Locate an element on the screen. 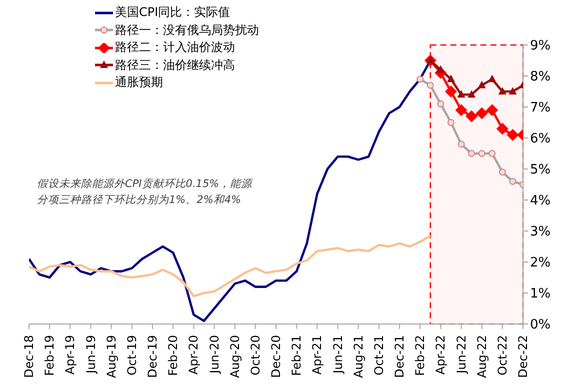  line-series is located at coordinates (230, 266).